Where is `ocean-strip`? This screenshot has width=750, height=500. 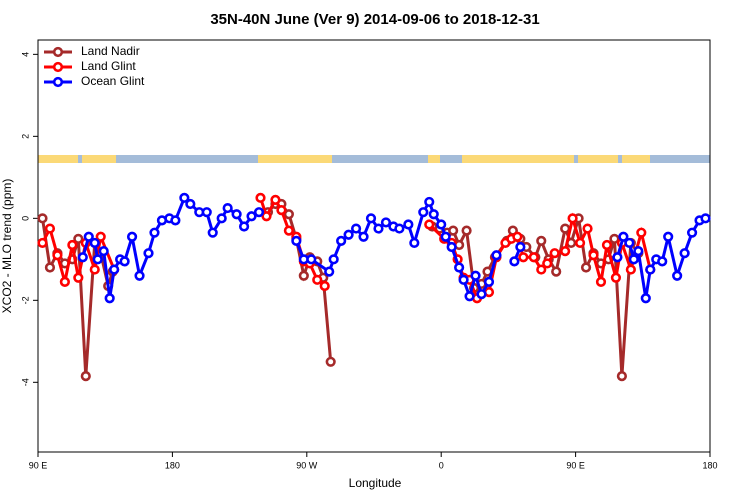 ocean-strip is located at coordinates (374, 159).